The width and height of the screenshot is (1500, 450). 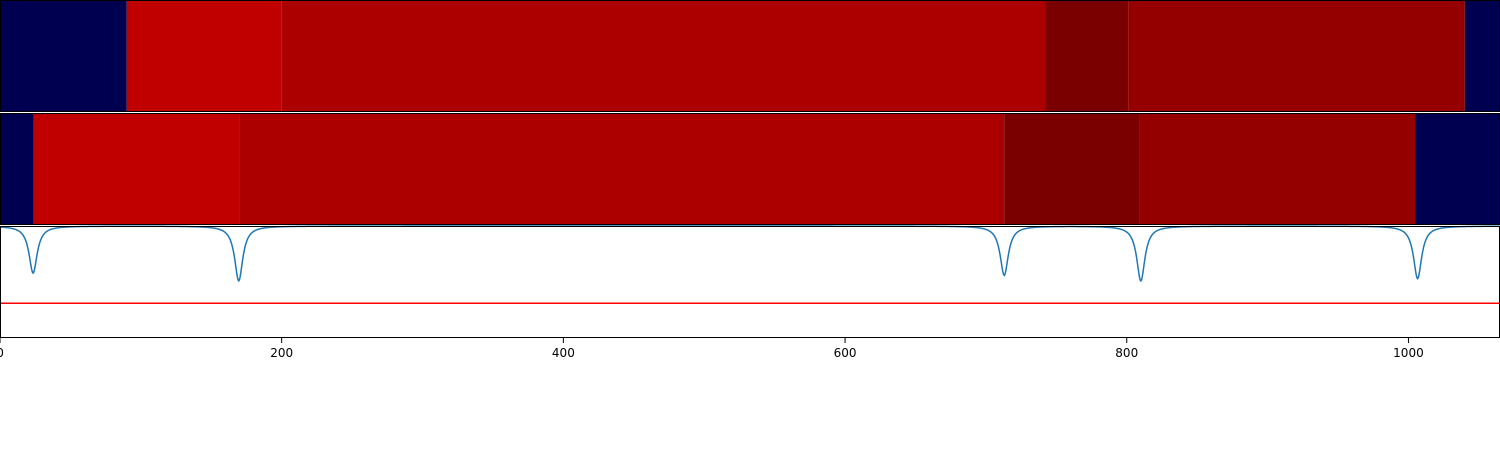 I want to click on dip-curve, so click(x=750, y=254).